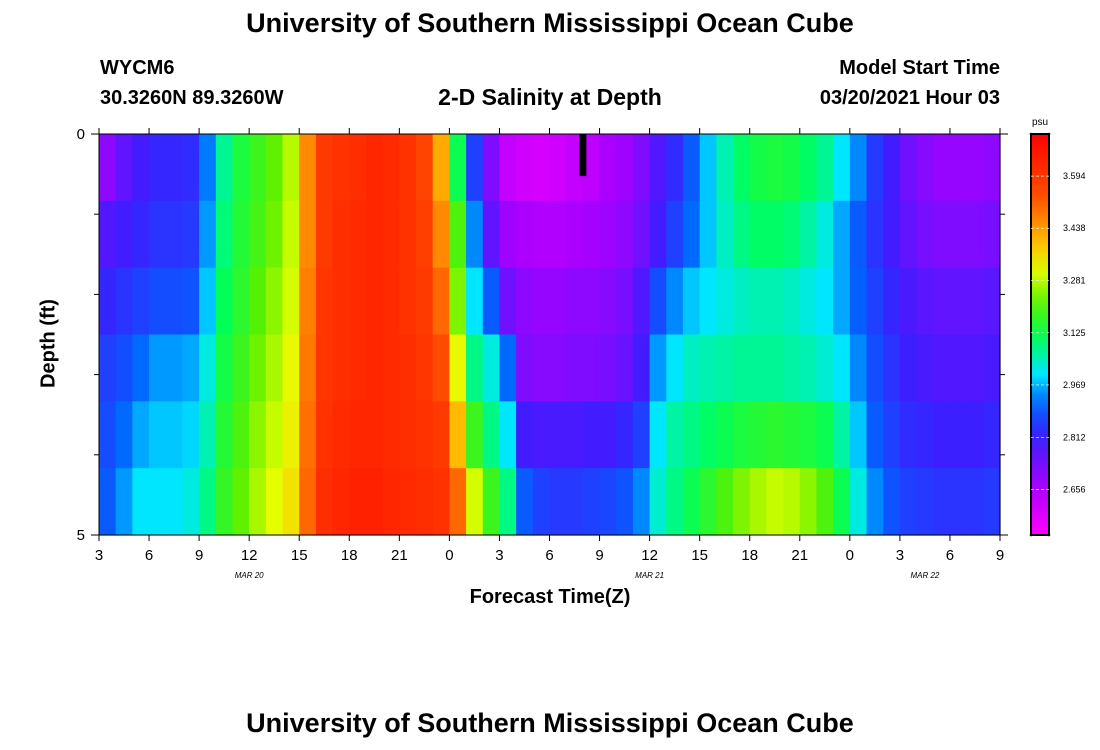 The height and width of the screenshot is (750, 1100). Describe the element at coordinates (583, 155) in the screenshot. I see `station-marker` at that location.